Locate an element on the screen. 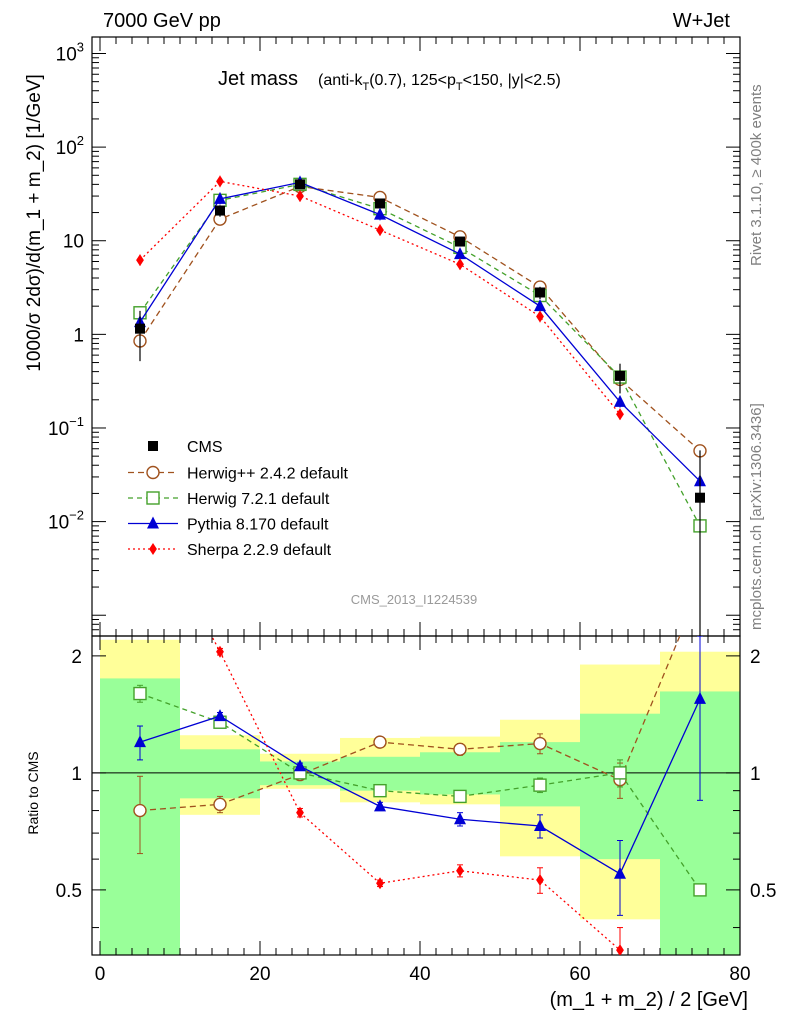 The image size is (786, 1024). ratio-tick-label: 1 is located at coordinates (76, 774).